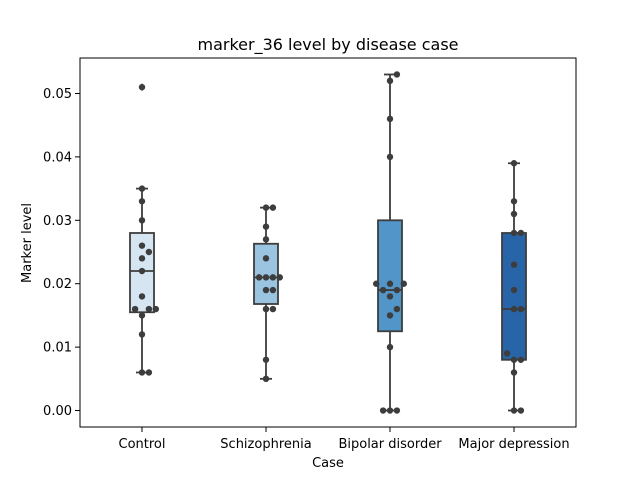 This screenshot has width=640, height=480. What do you see at coordinates (327, 45) in the screenshot?
I see `chart-title: marker_36 level by disease case` at bounding box center [327, 45].